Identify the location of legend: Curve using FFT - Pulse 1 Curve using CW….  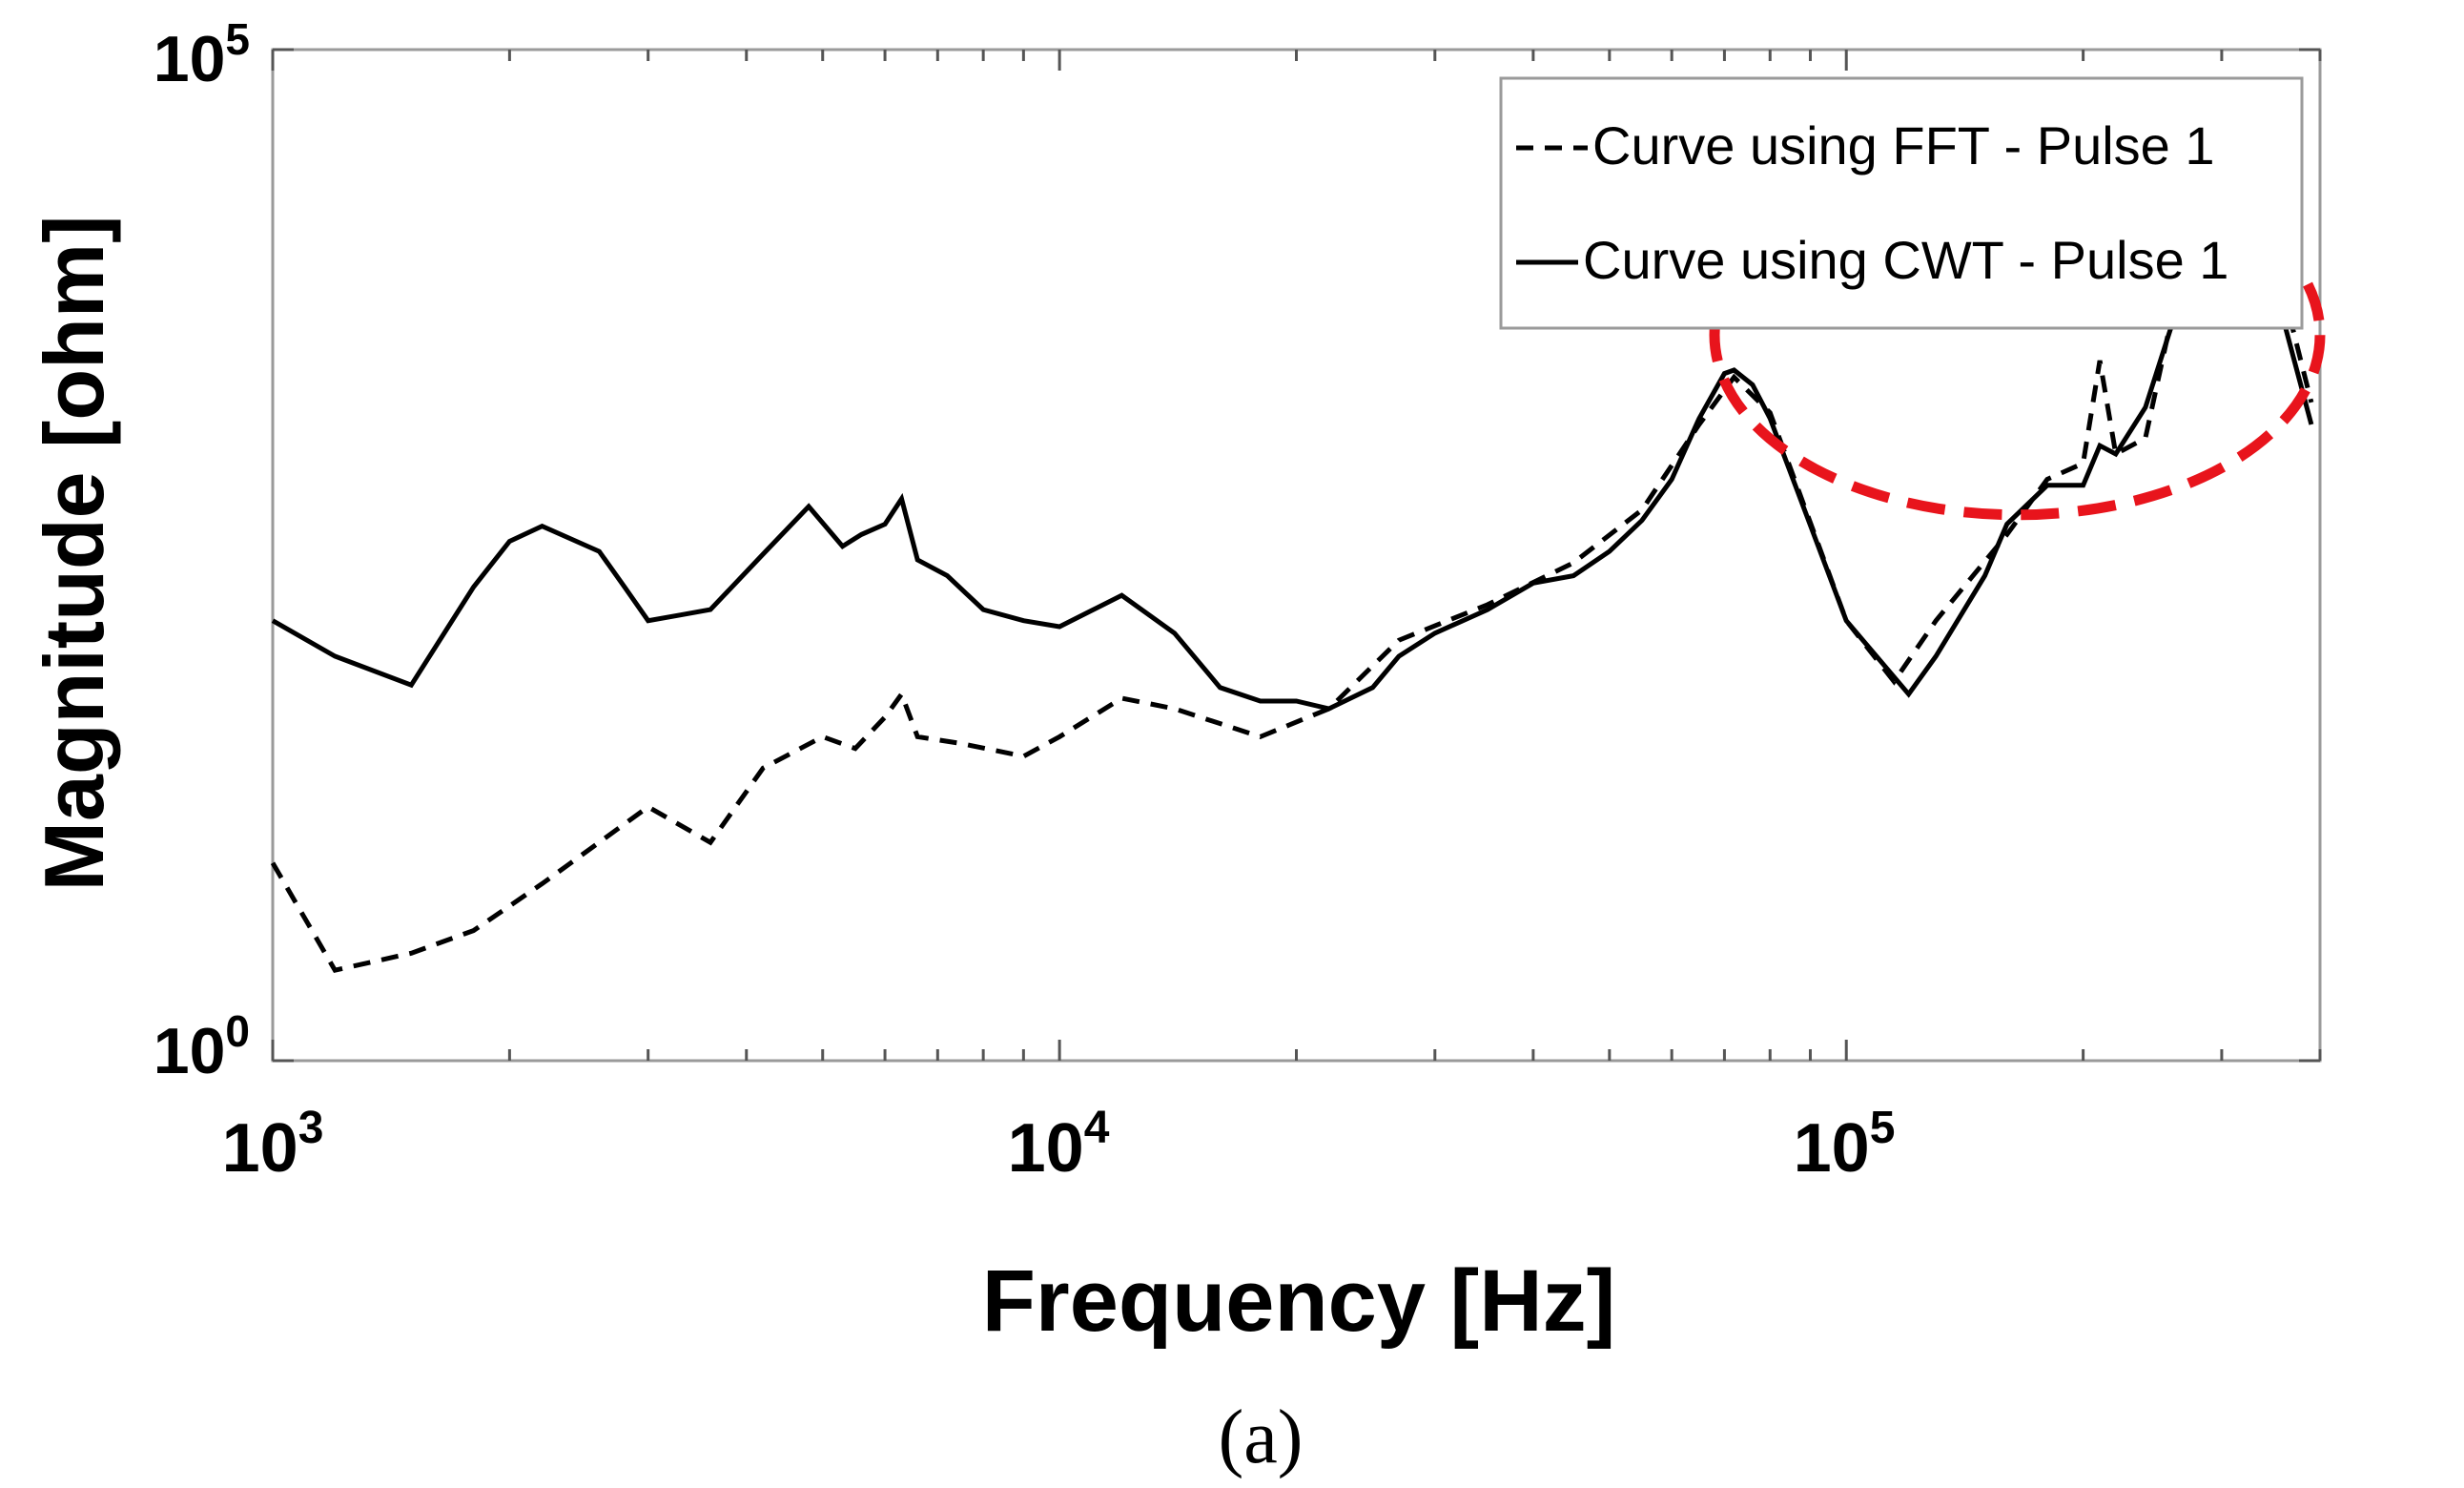
(1901, 203).